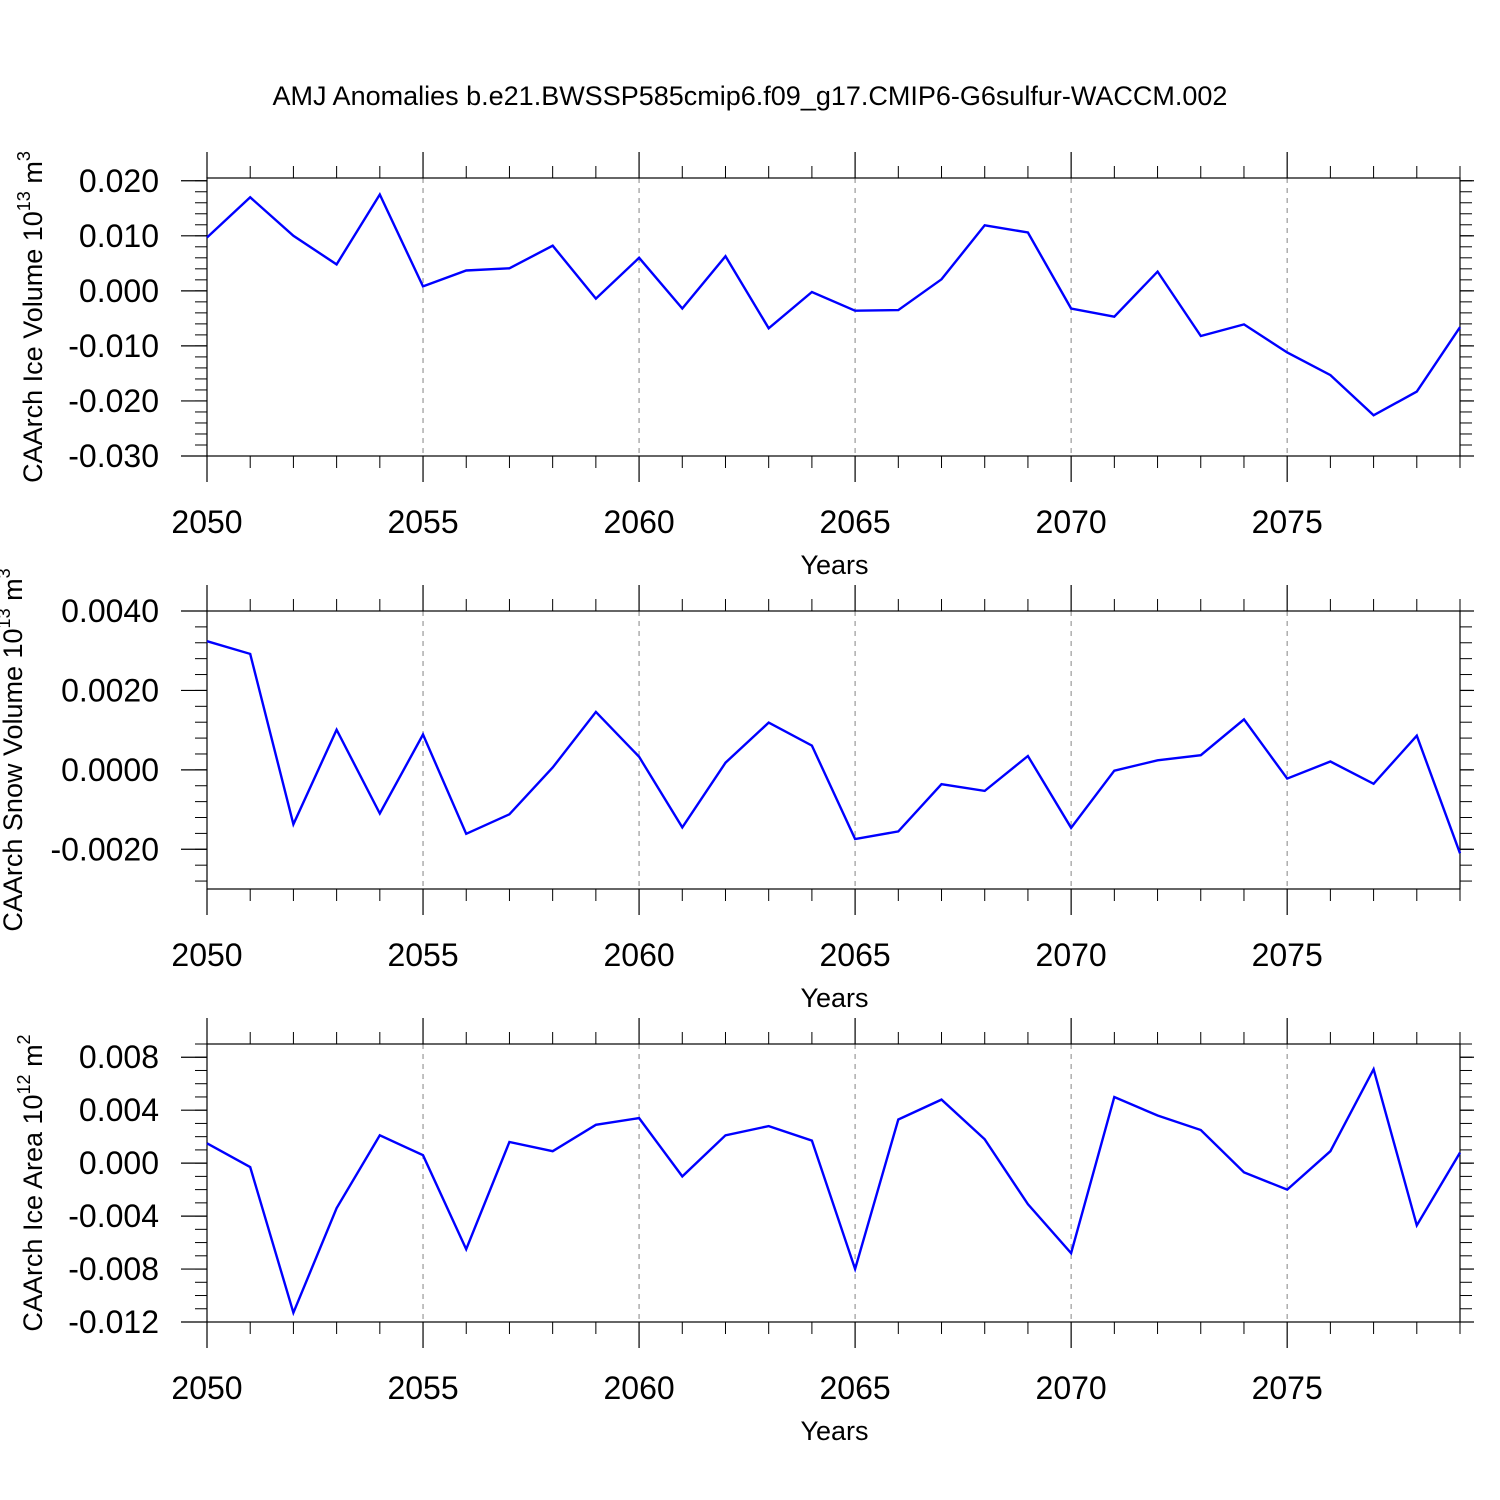  I want to click on y-axis-label: CAArch Ice Area 1012 m2, so click(31, 1182).